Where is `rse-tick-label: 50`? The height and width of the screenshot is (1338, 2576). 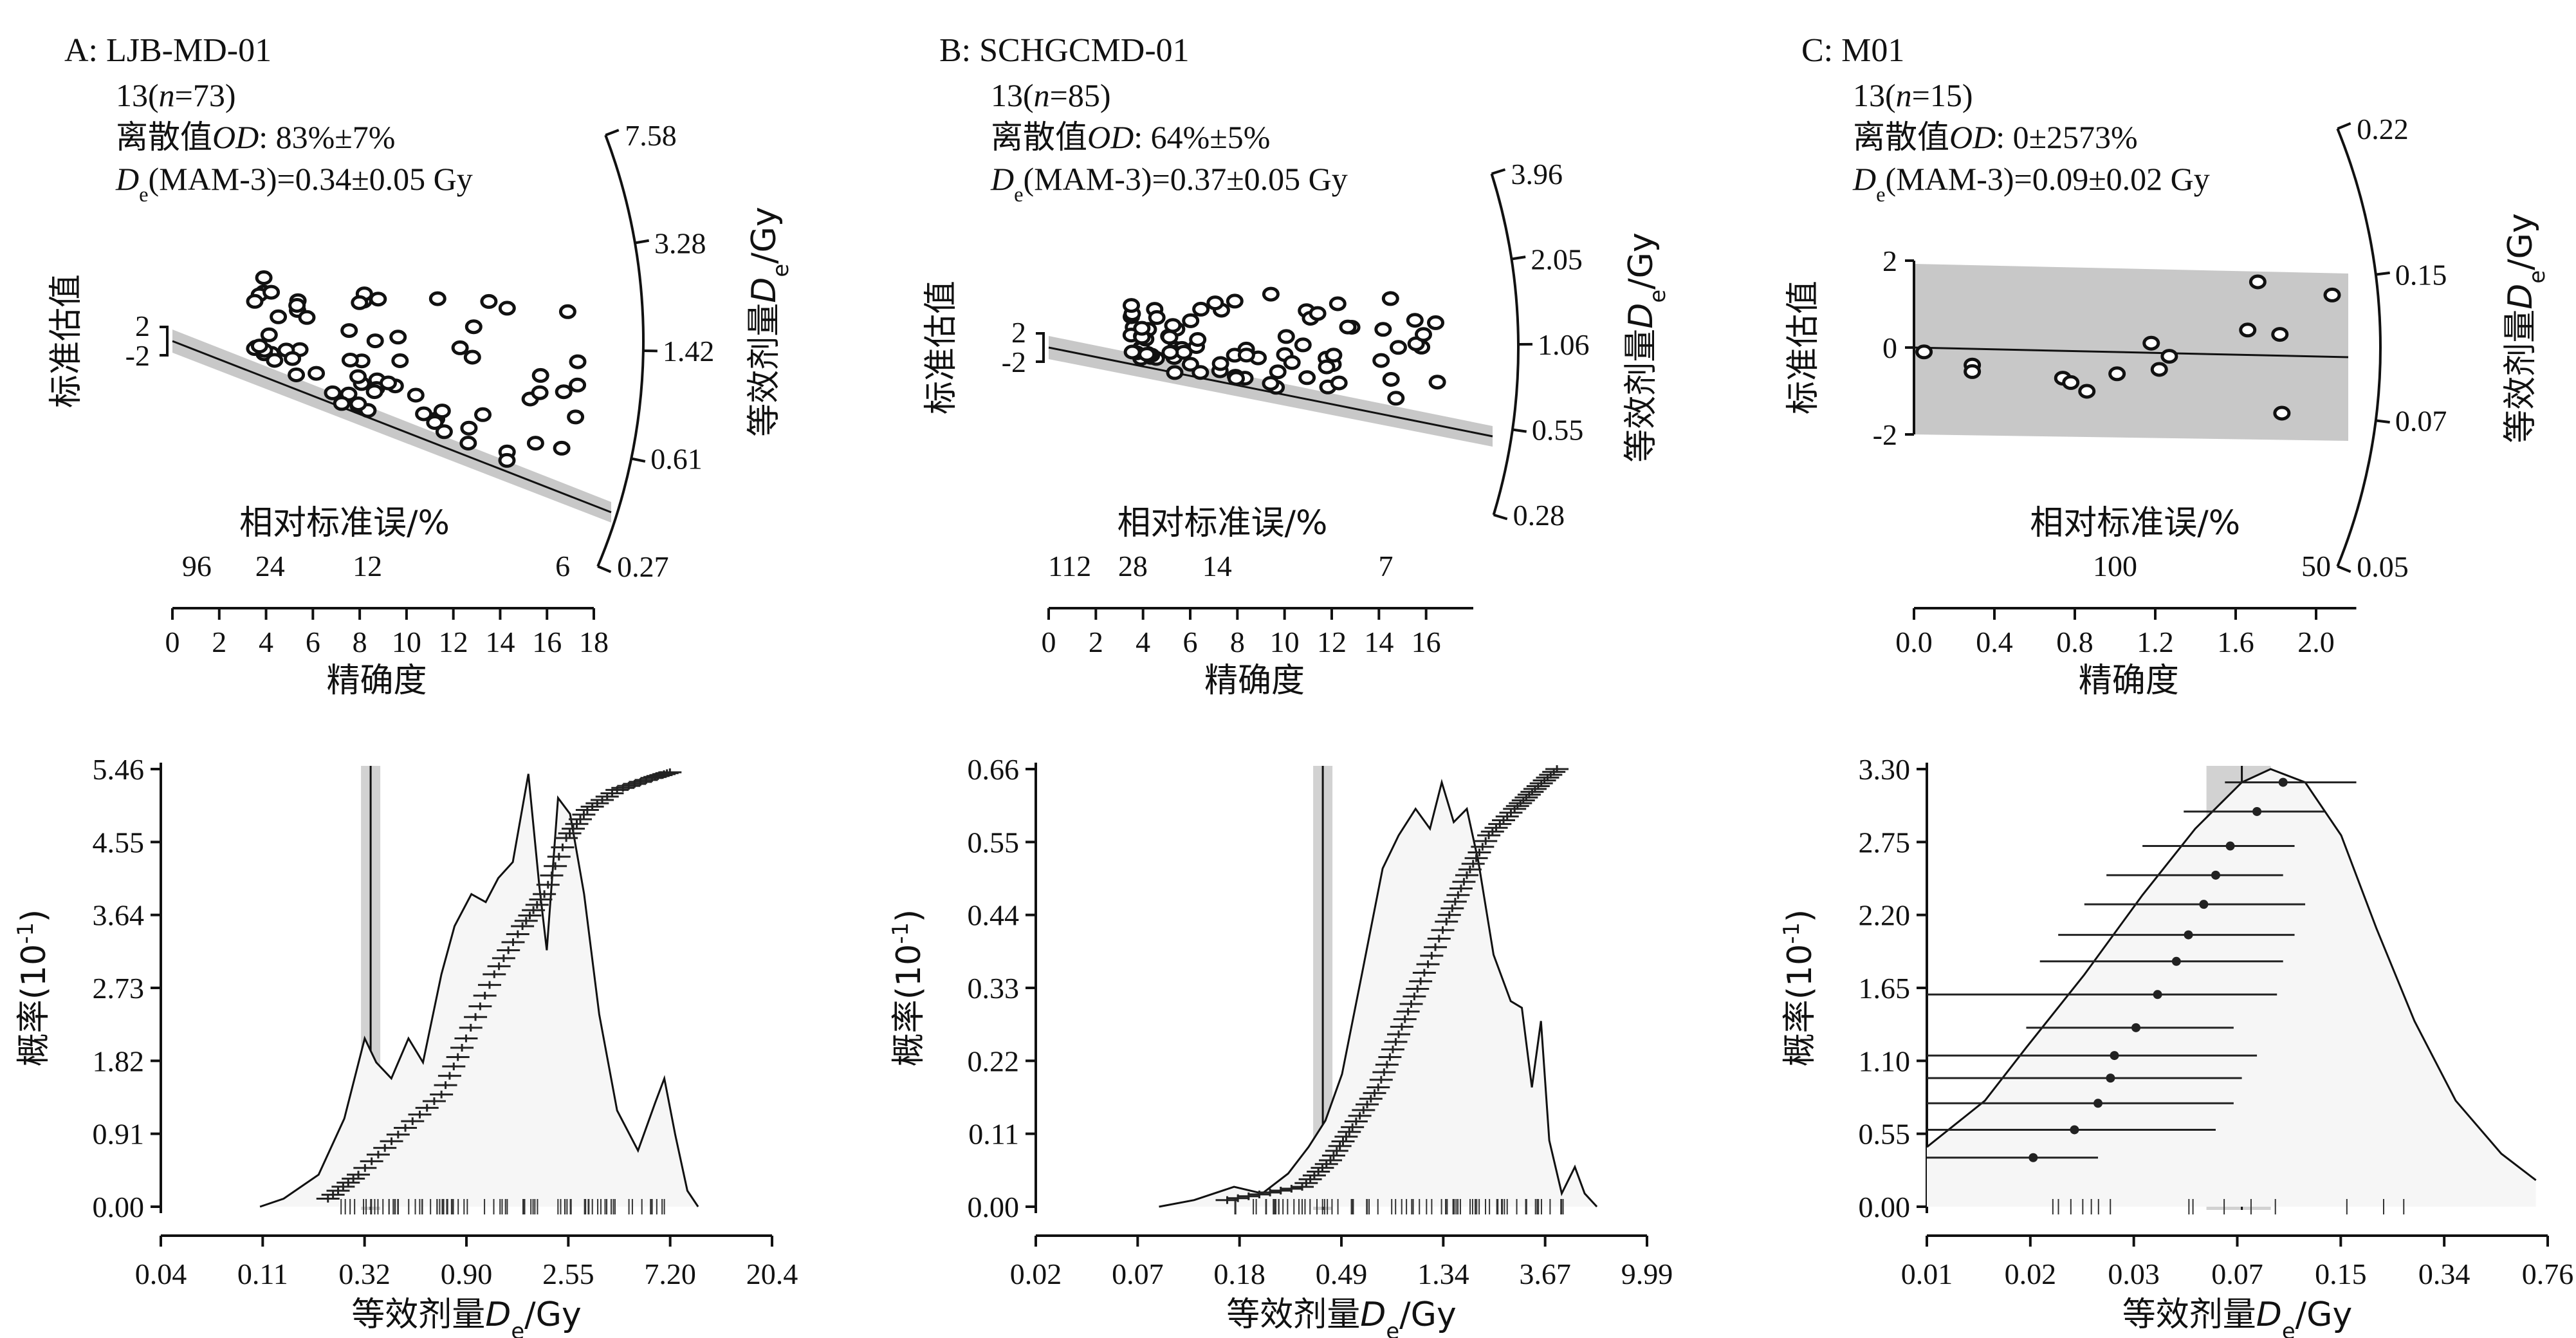
rse-tick-label: 50 is located at coordinates (2316, 566).